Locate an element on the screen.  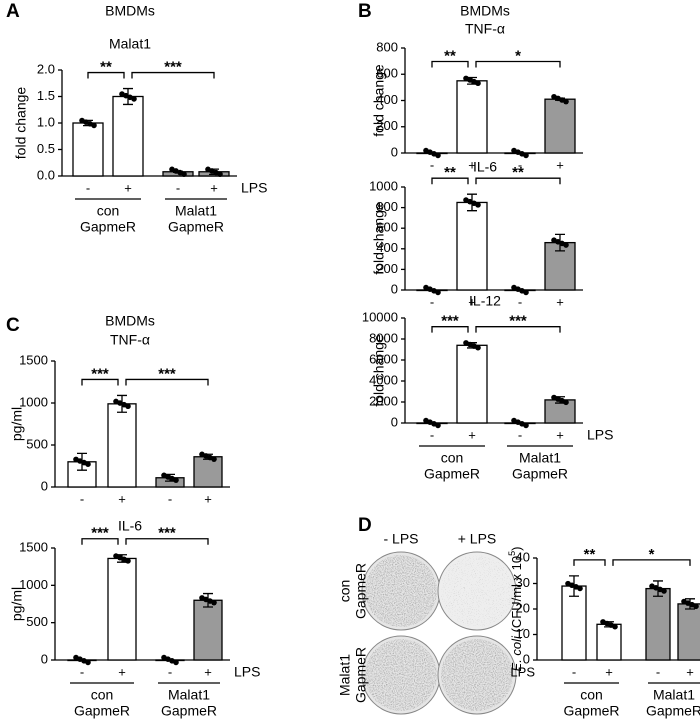
y-axis-label: fold change is located at coordinates (379, 238).